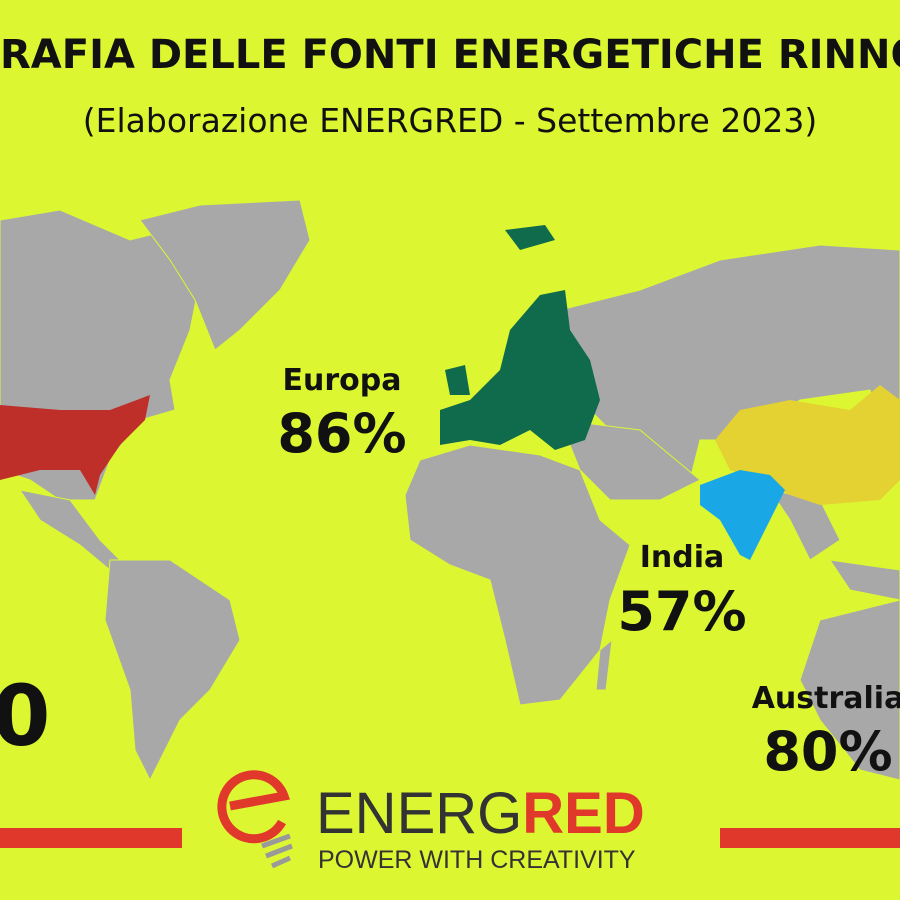 This screenshot has width=900, height=900. What do you see at coordinates (827, 751) in the screenshot?
I see `region-share: 80%` at bounding box center [827, 751].